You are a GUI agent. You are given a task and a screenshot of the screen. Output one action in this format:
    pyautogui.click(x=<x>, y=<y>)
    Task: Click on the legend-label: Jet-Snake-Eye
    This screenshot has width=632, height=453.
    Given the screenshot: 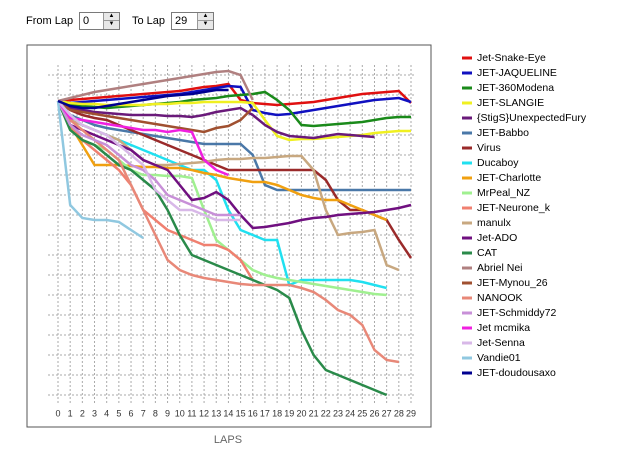 What is the action you would take?
    pyautogui.click(x=511, y=58)
    